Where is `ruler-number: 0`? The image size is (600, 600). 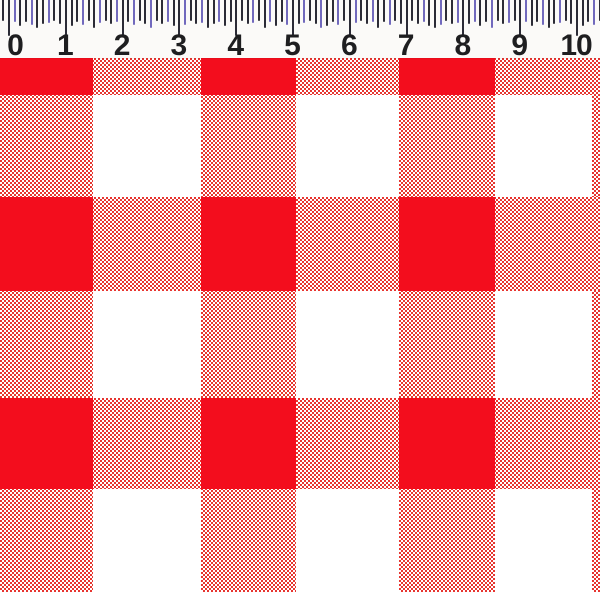
ruler-number: 0 is located at coordinates (15, 45).